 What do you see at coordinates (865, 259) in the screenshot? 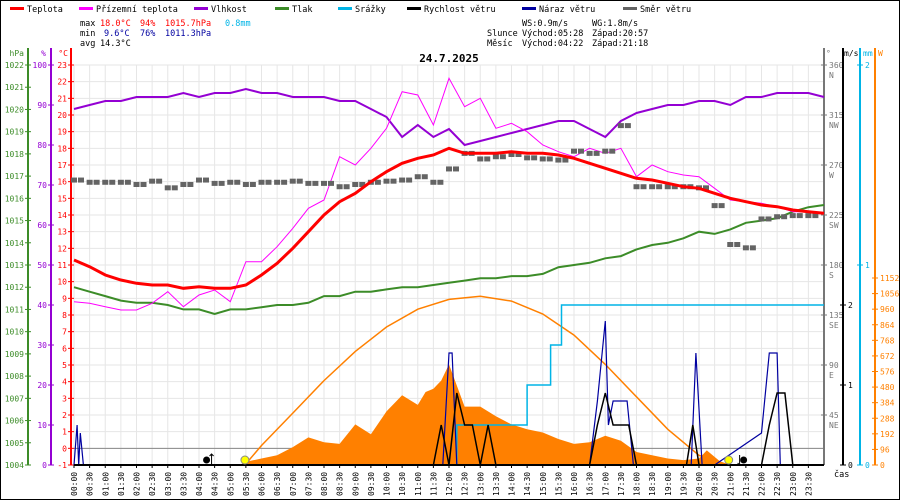
I see `rain-axis: 0 1 2 mm` at bounding box center [865, 259].